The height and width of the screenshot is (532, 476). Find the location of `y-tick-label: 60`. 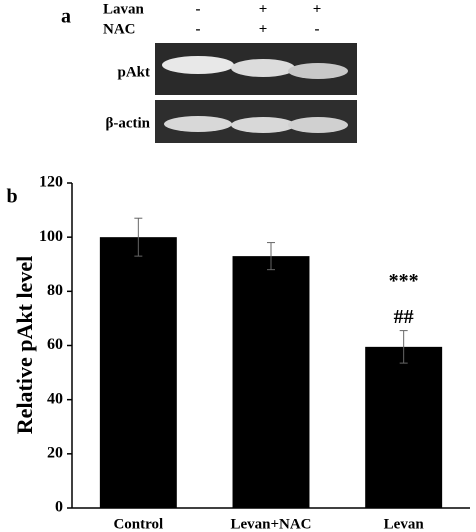

y-tick-label: 60 is located at coordinates (55, 344).